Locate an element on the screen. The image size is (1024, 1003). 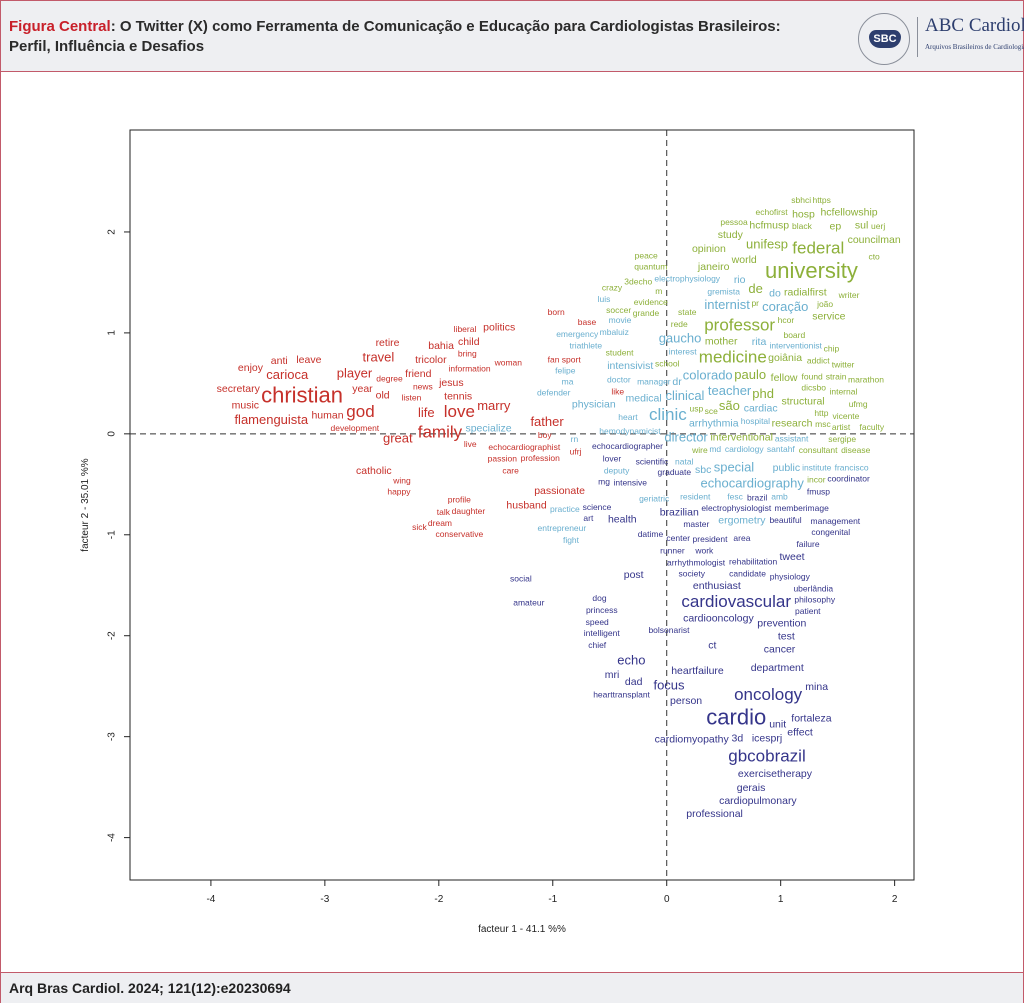
word-point: mri is located at coordinates (612, 675).